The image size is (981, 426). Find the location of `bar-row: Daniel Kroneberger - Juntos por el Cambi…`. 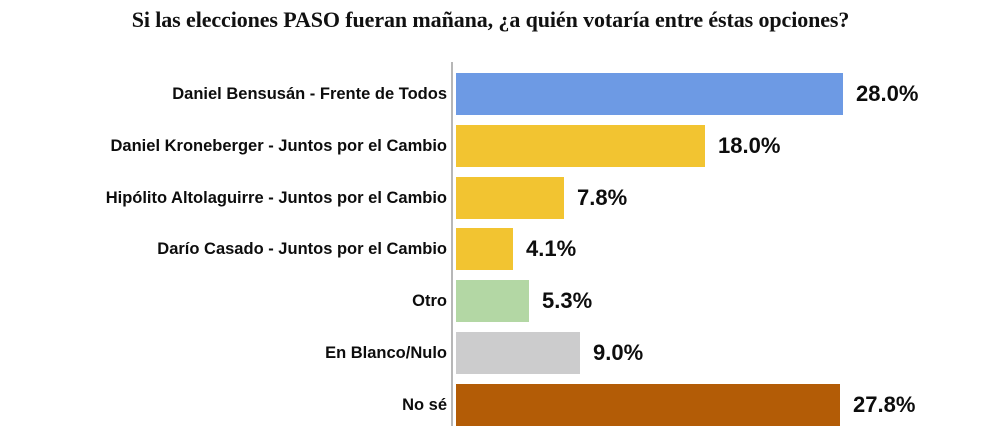

bar-row: Daniel Kroneberger - Juntos por el Cambi… is located at coordinates (490, 145).